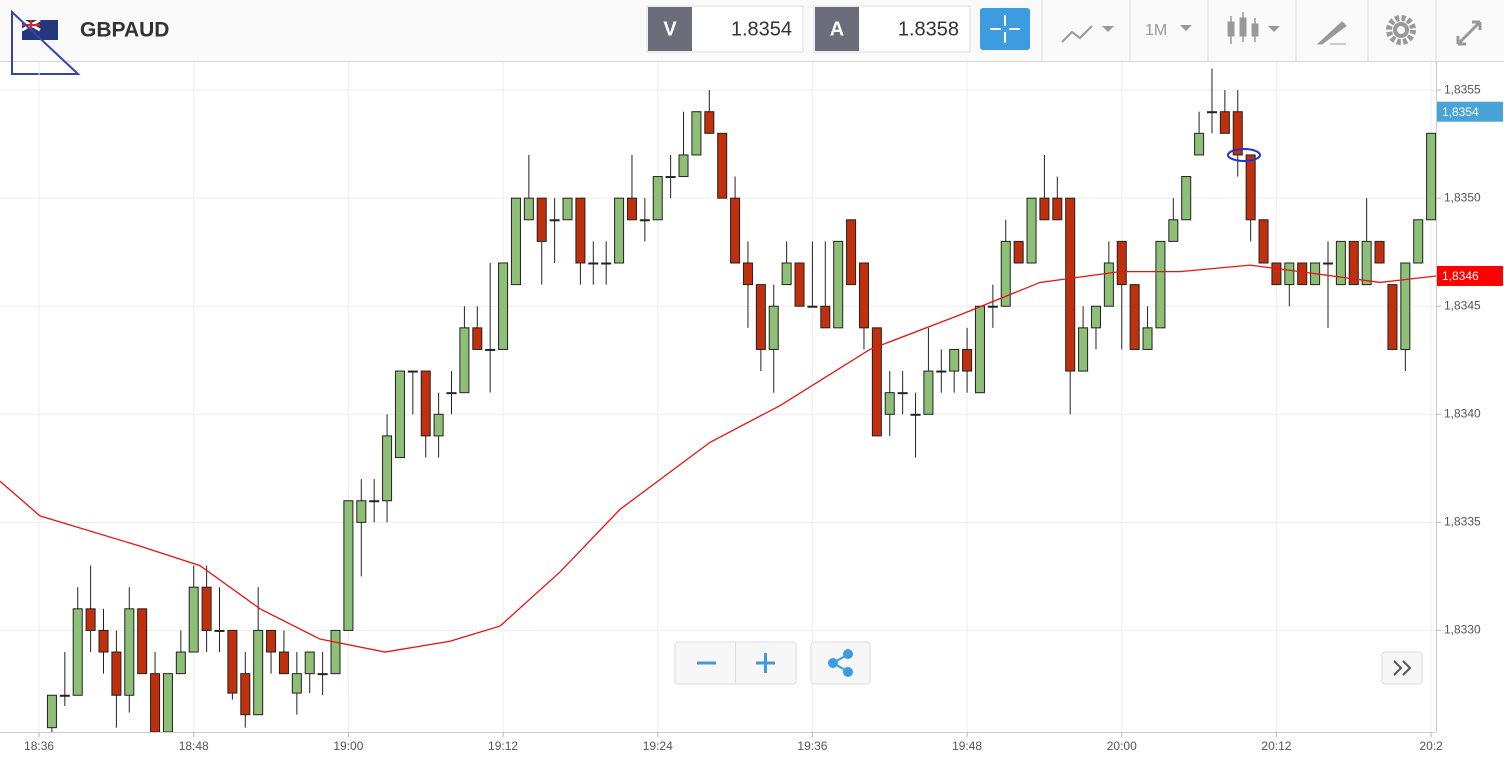  What do you see at coordinates (765, 663) in the screenshot?
I see `zoom-in-button` at bounding box center [765, 663].